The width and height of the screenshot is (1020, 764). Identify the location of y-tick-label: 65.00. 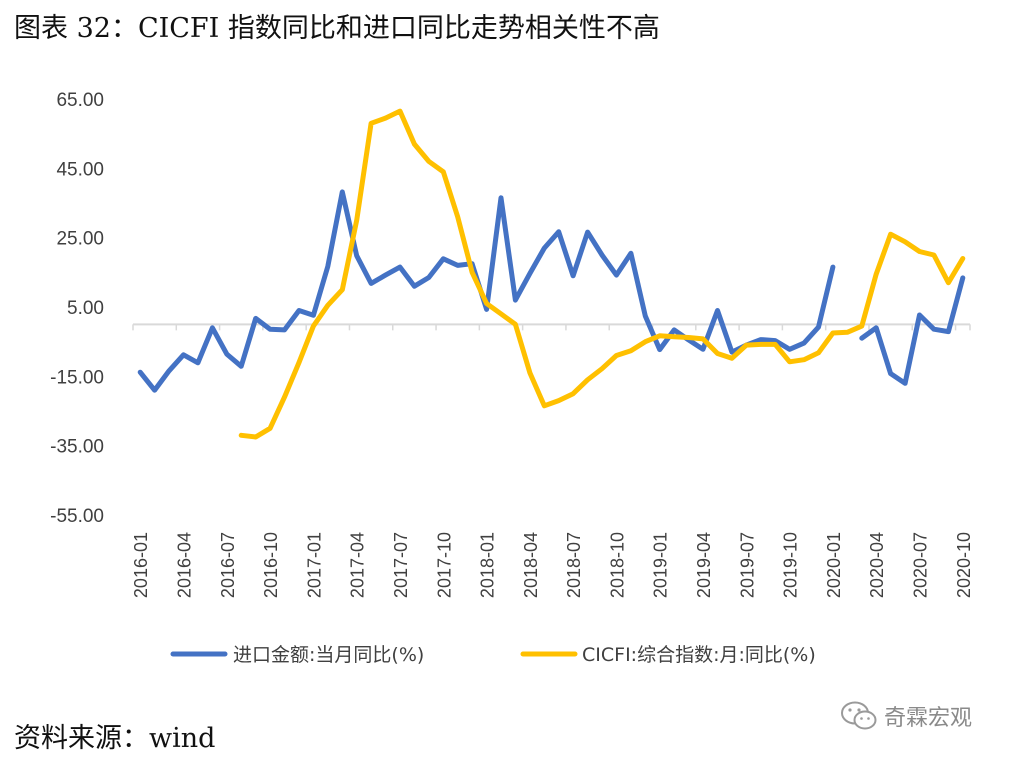
(80, 100).